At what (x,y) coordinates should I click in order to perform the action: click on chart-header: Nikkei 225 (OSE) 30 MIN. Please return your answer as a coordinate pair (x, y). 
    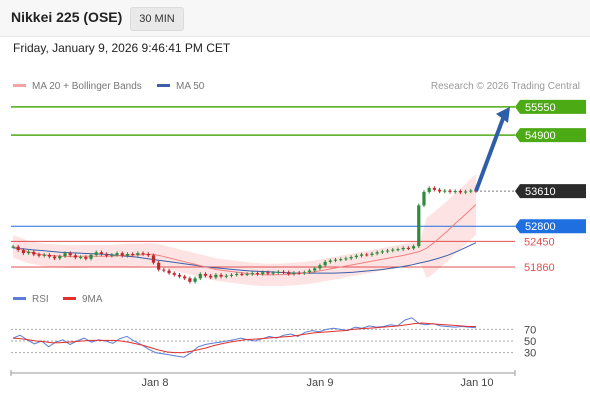
    Looking at the image, I should click on (295, 18).